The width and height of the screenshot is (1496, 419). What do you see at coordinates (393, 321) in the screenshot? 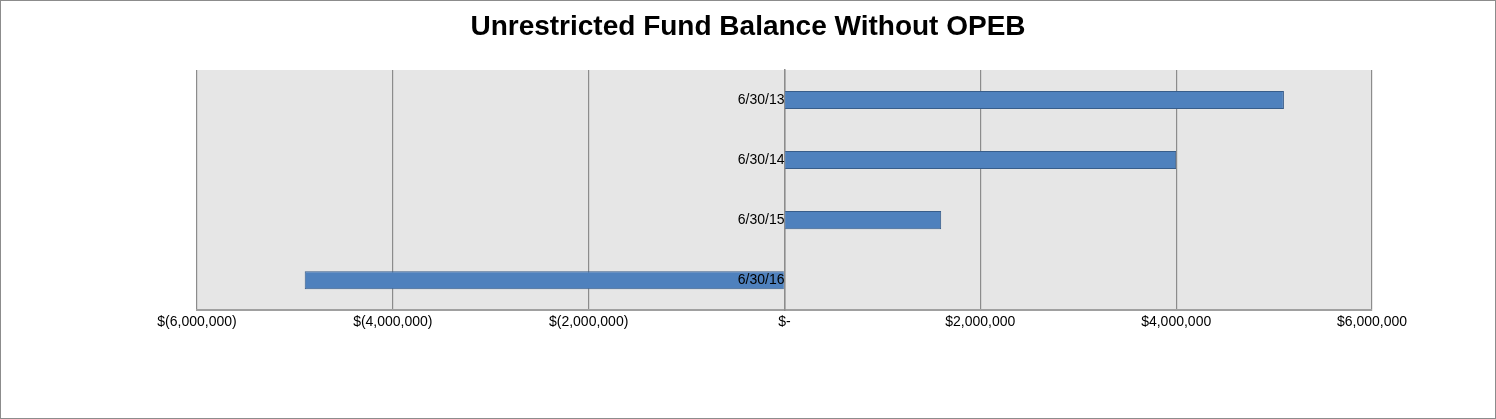
I see `x-tick-label: $(4,000,000)` at bounding box center [393, 321].